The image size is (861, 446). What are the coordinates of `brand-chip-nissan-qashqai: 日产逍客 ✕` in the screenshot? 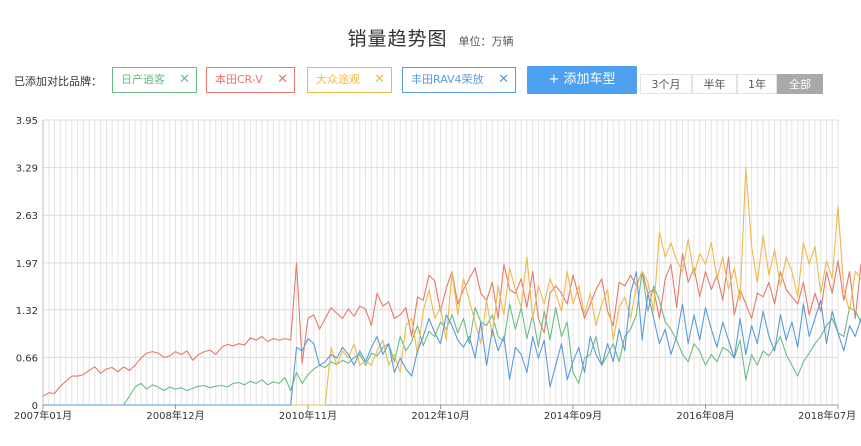 It's located at (154, 80).